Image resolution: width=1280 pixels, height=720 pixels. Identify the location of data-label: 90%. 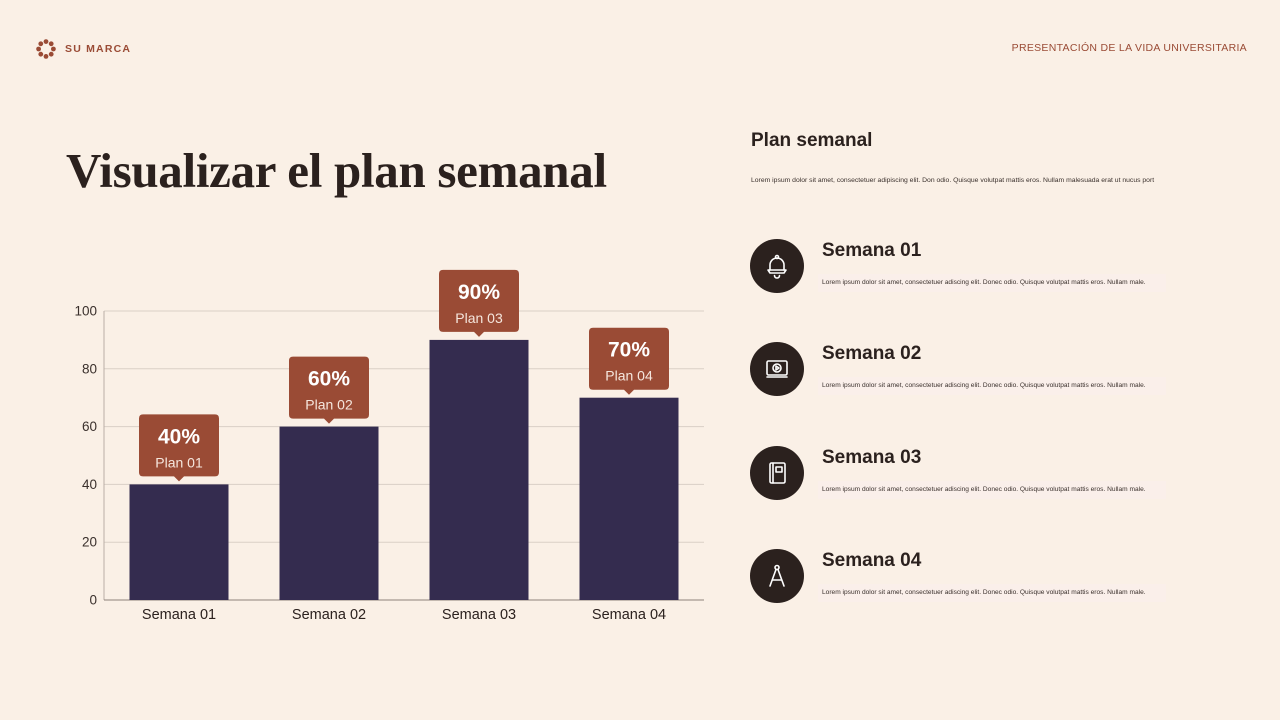
(479, 292).